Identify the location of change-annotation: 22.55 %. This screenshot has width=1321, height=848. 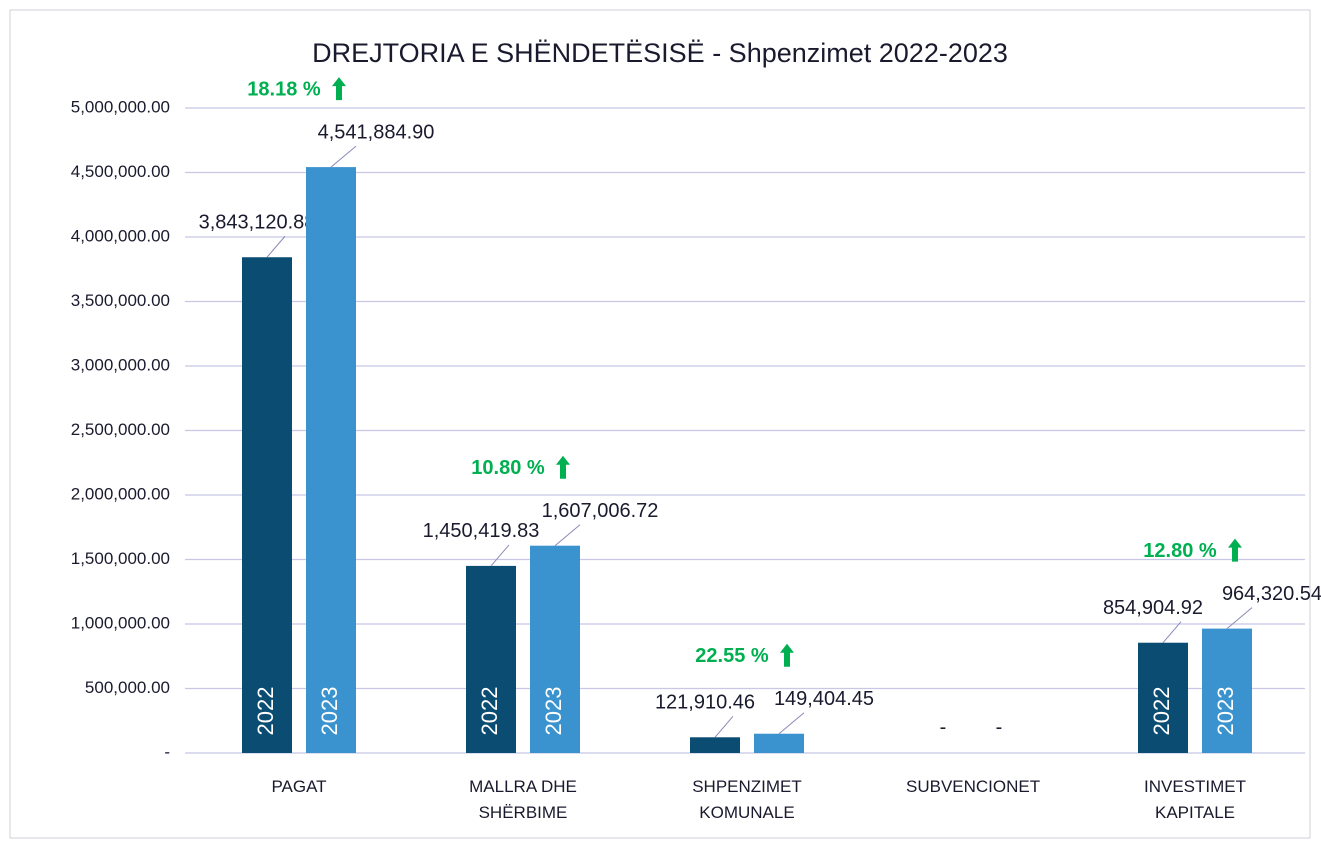
(732, 656).